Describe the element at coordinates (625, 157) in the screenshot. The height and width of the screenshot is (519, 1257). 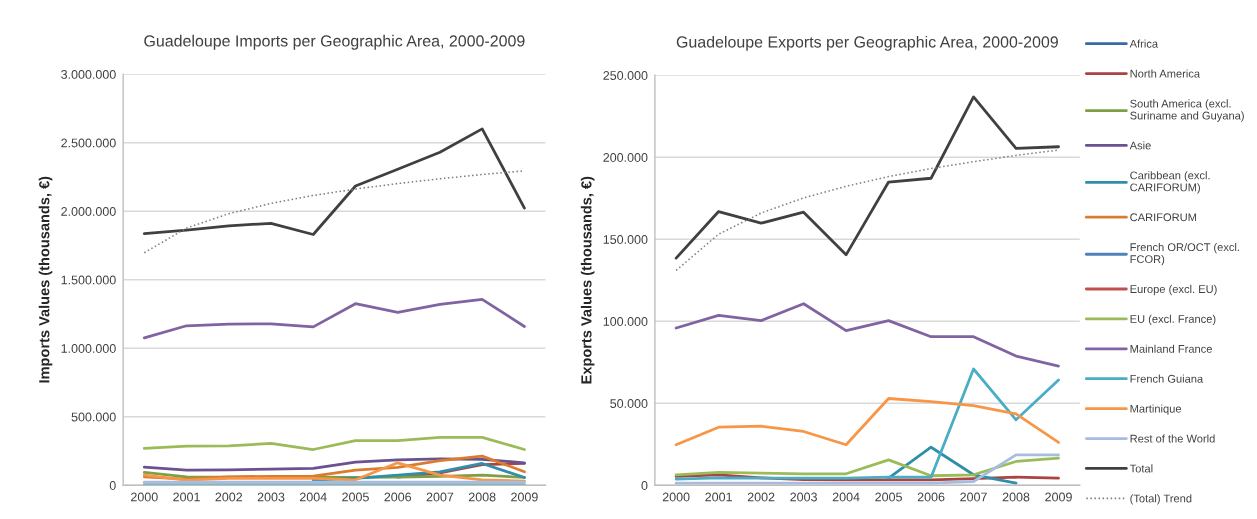
I see `y-tick-label: 200.000` at that location.